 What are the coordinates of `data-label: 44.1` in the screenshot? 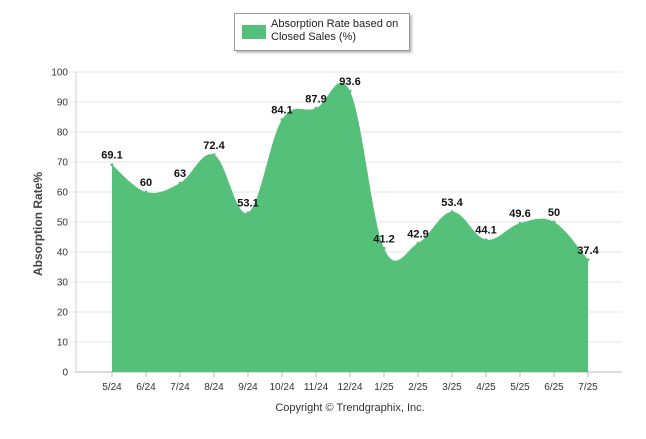 It's located at (485, 231).